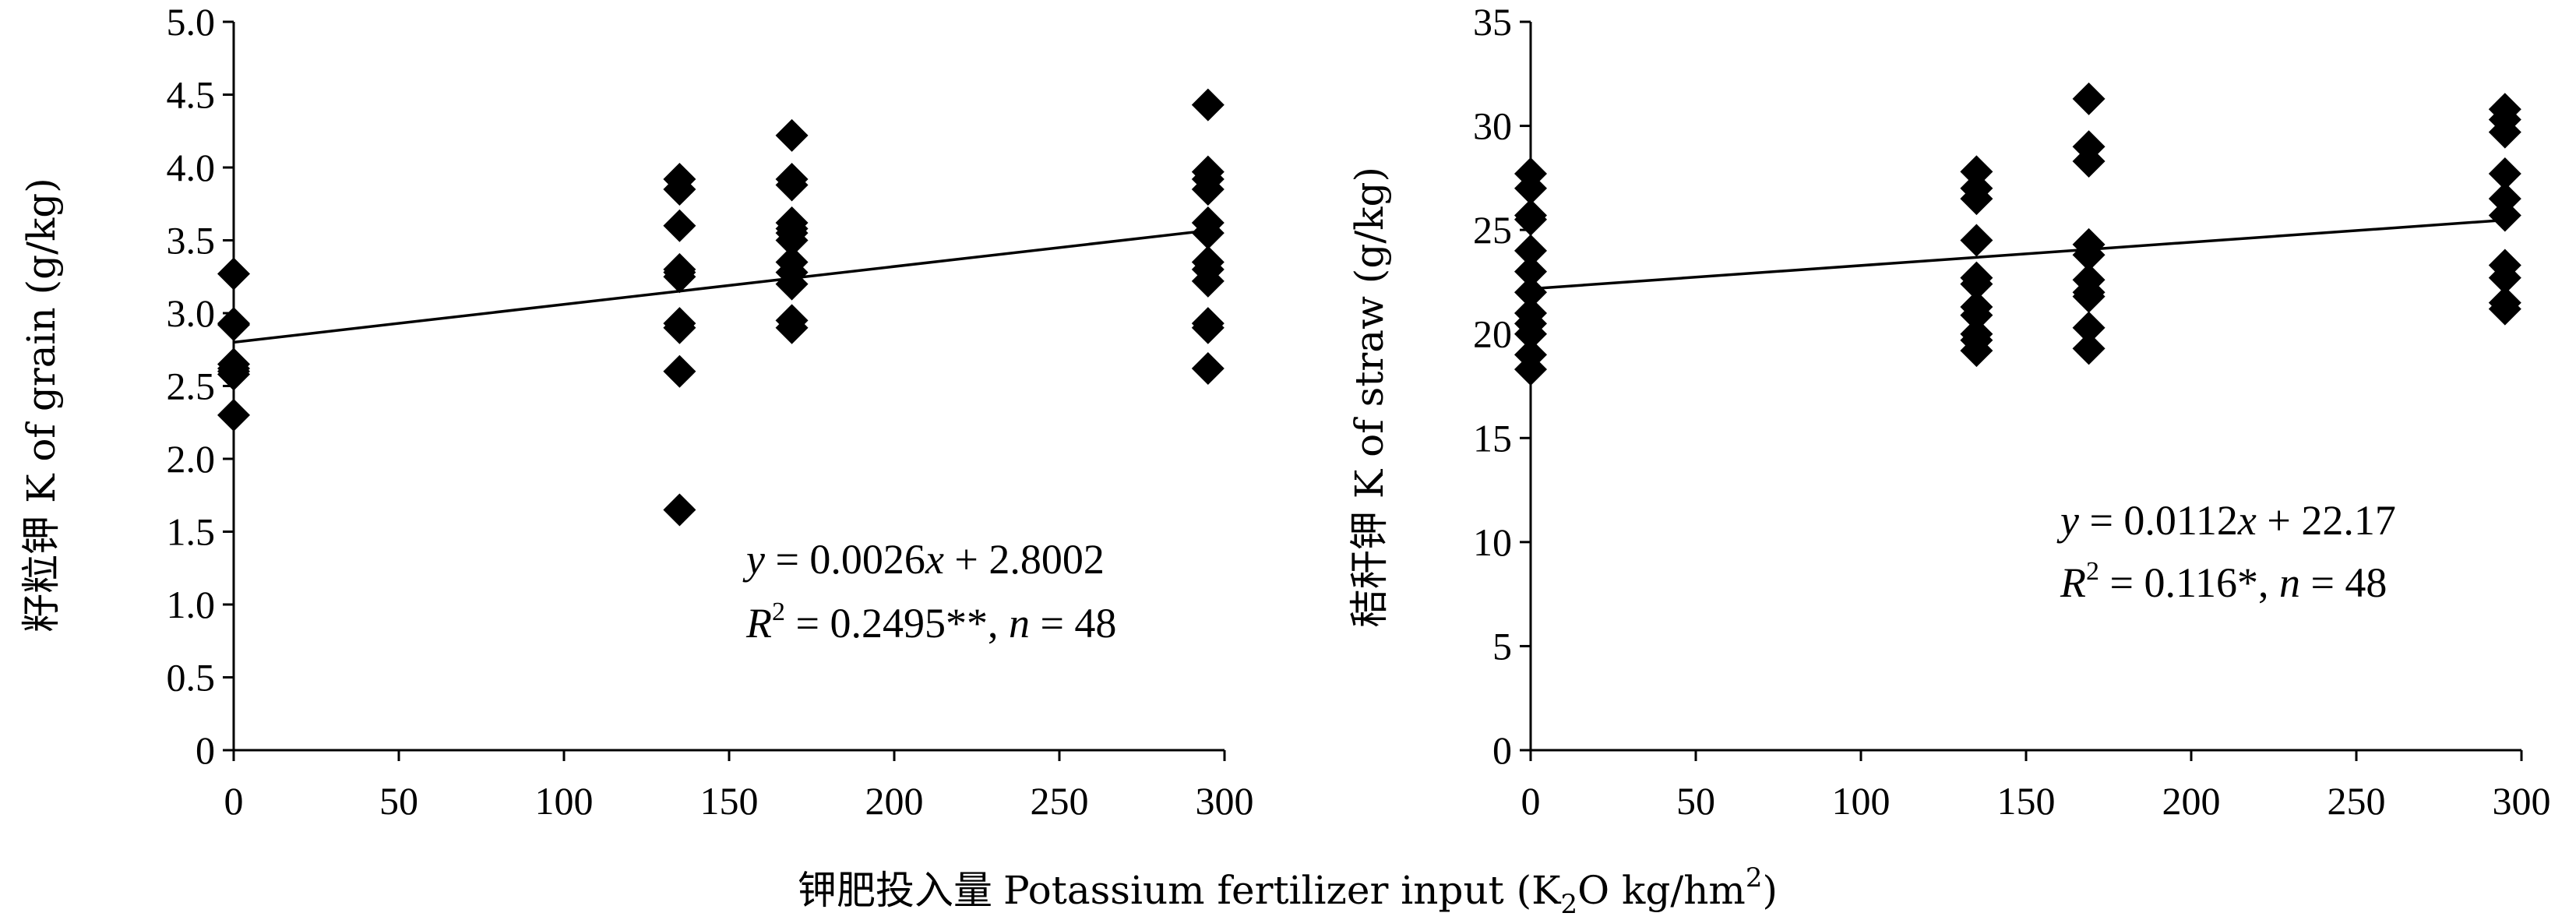 Image resolution: width=2576 pixels, height=920 pixels. What do you see at coordinates (191, 459) in the screenshot?
I see `grain-y-tick-label: 2.0` at bounding box center [191, 459].